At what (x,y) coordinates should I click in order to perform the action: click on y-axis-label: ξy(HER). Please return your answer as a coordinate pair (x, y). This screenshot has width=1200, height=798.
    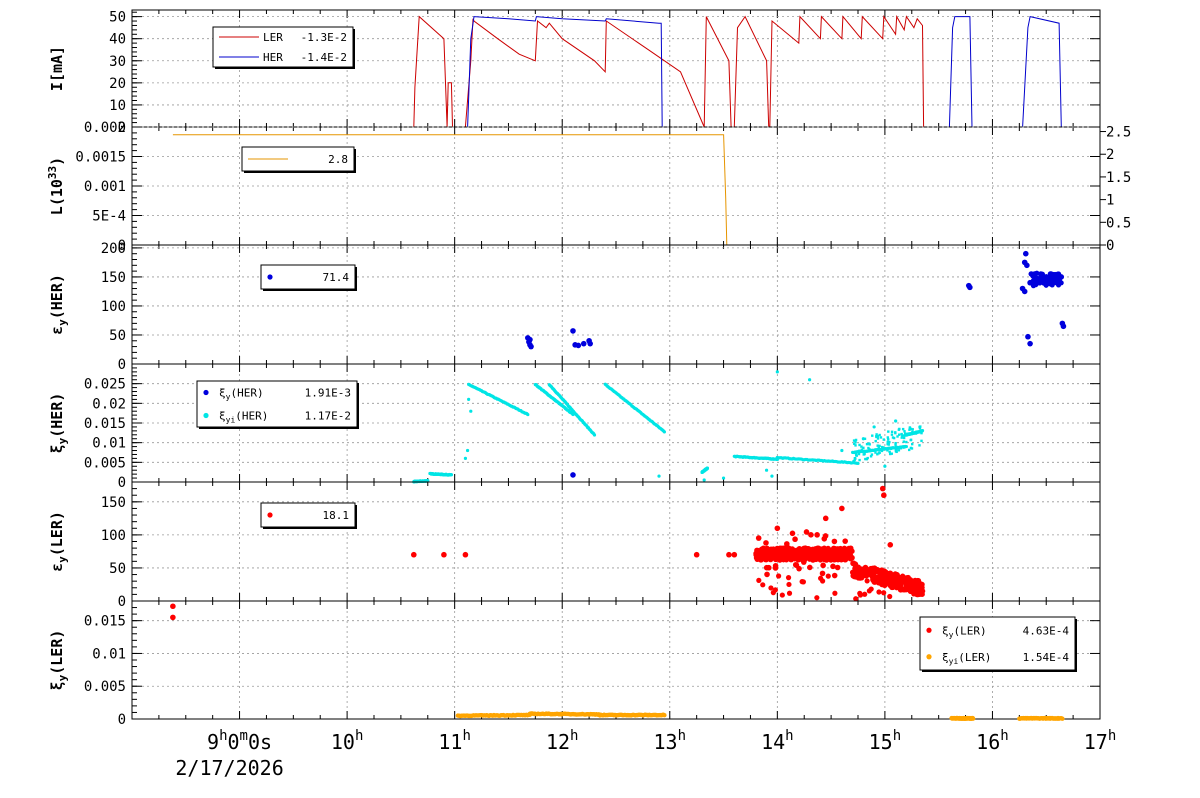
    Looking at the image, I should click on (58, 423).